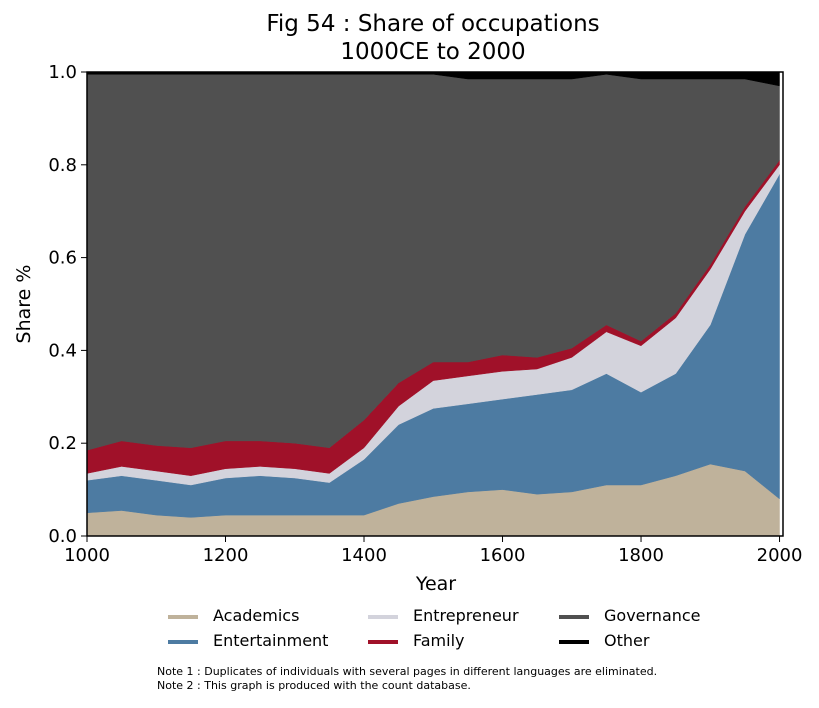  Describe the element at coordinates (435, 584) in the screenshot. I see `x-axis-label: Year` at that location.